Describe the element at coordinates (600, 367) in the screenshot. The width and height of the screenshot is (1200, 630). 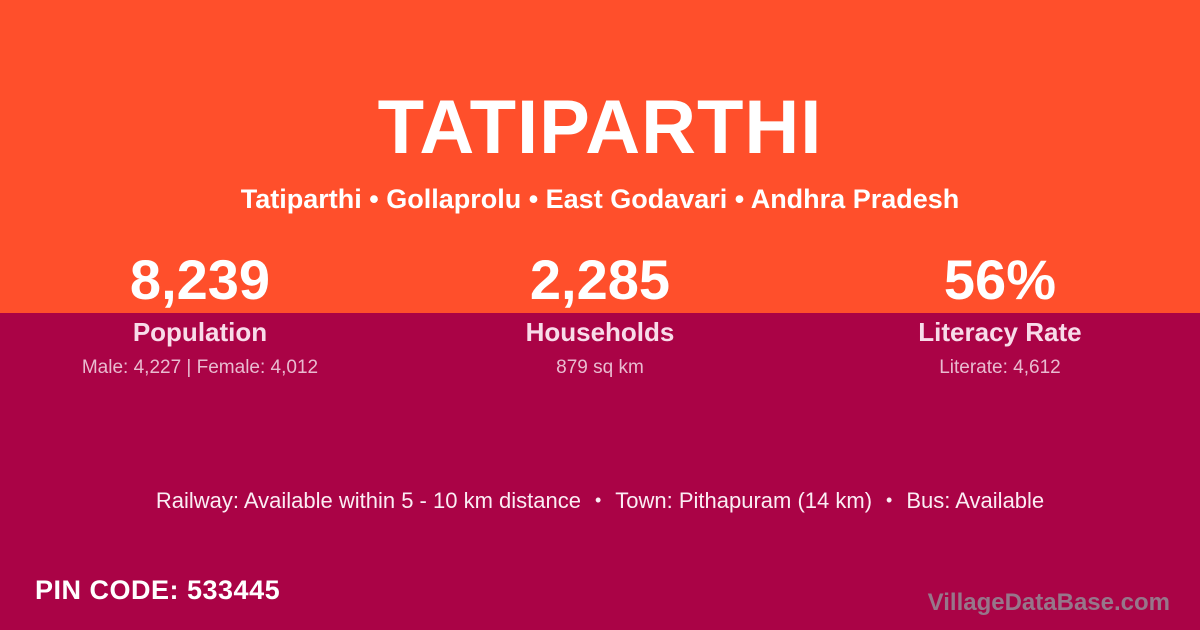
I see `households-detail: 879 sq km` at that location.